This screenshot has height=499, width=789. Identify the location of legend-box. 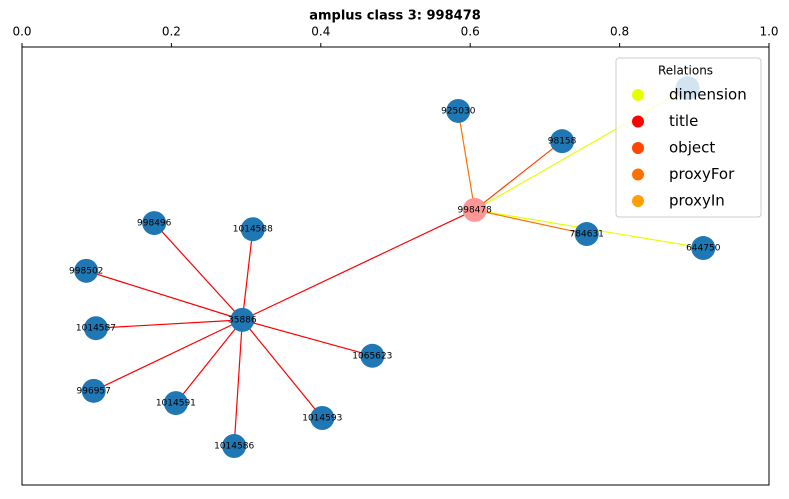
(688, 137).